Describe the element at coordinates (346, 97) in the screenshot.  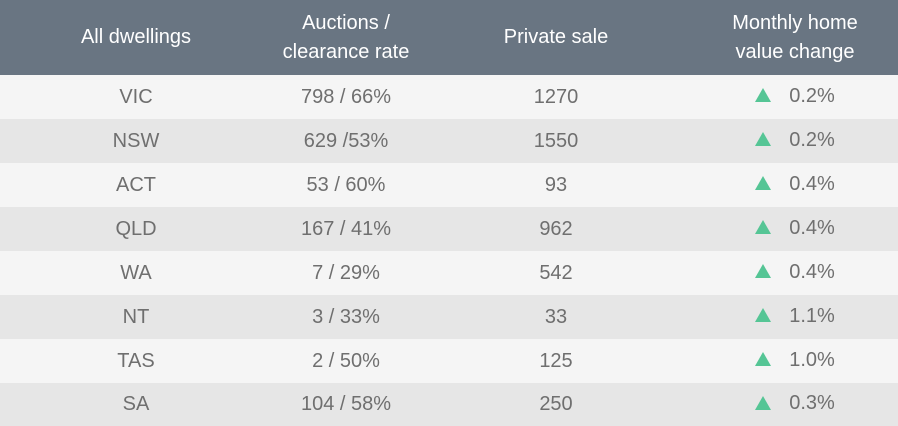
I see `auctions-cell: 798 / 66%` at that location.